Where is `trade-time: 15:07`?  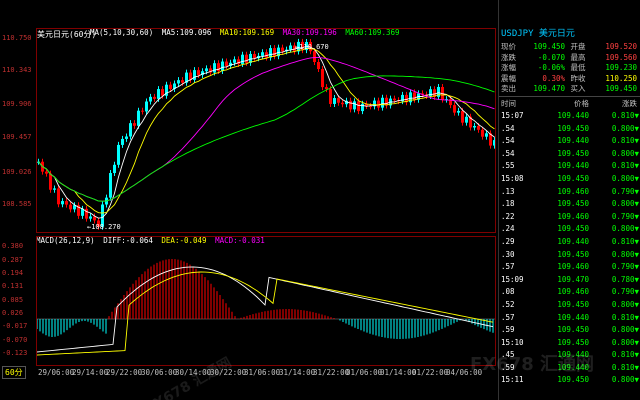 trade-time: 15:07 is located at coordinates (512, 115).